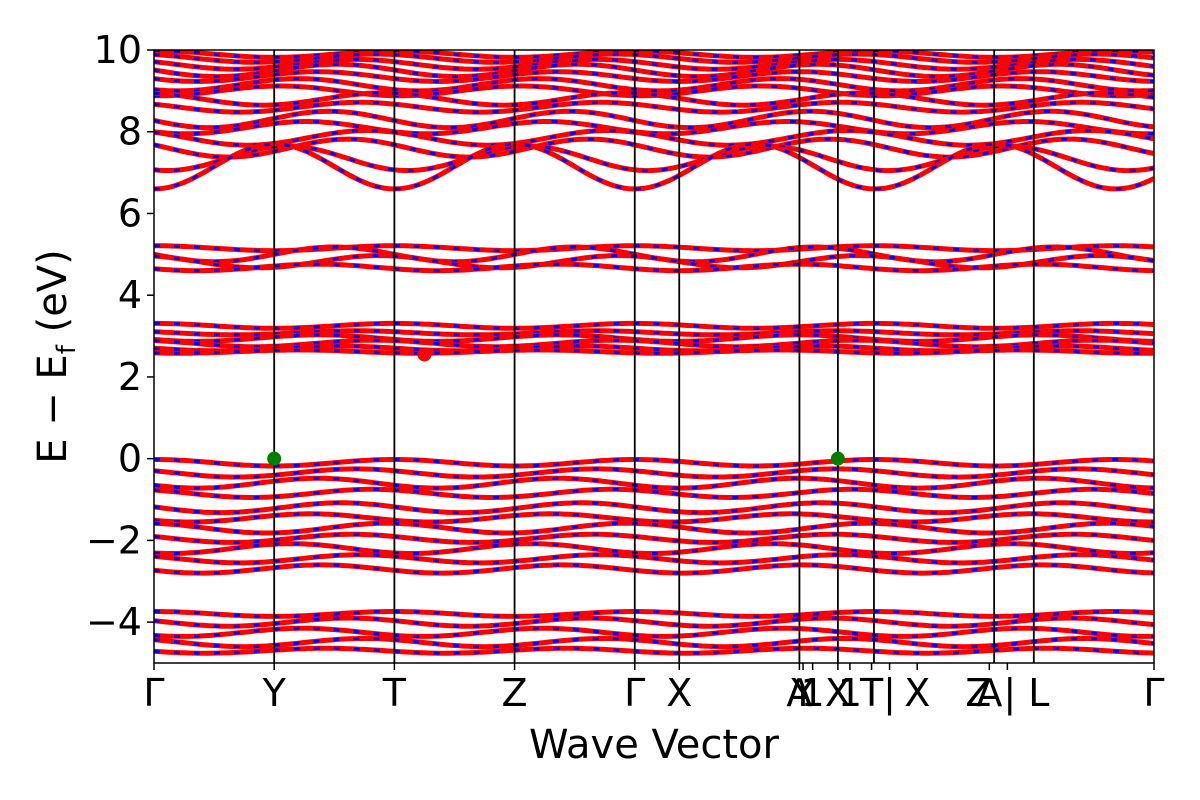  I want to click on y-tick-label: −4, so click(114, 622).